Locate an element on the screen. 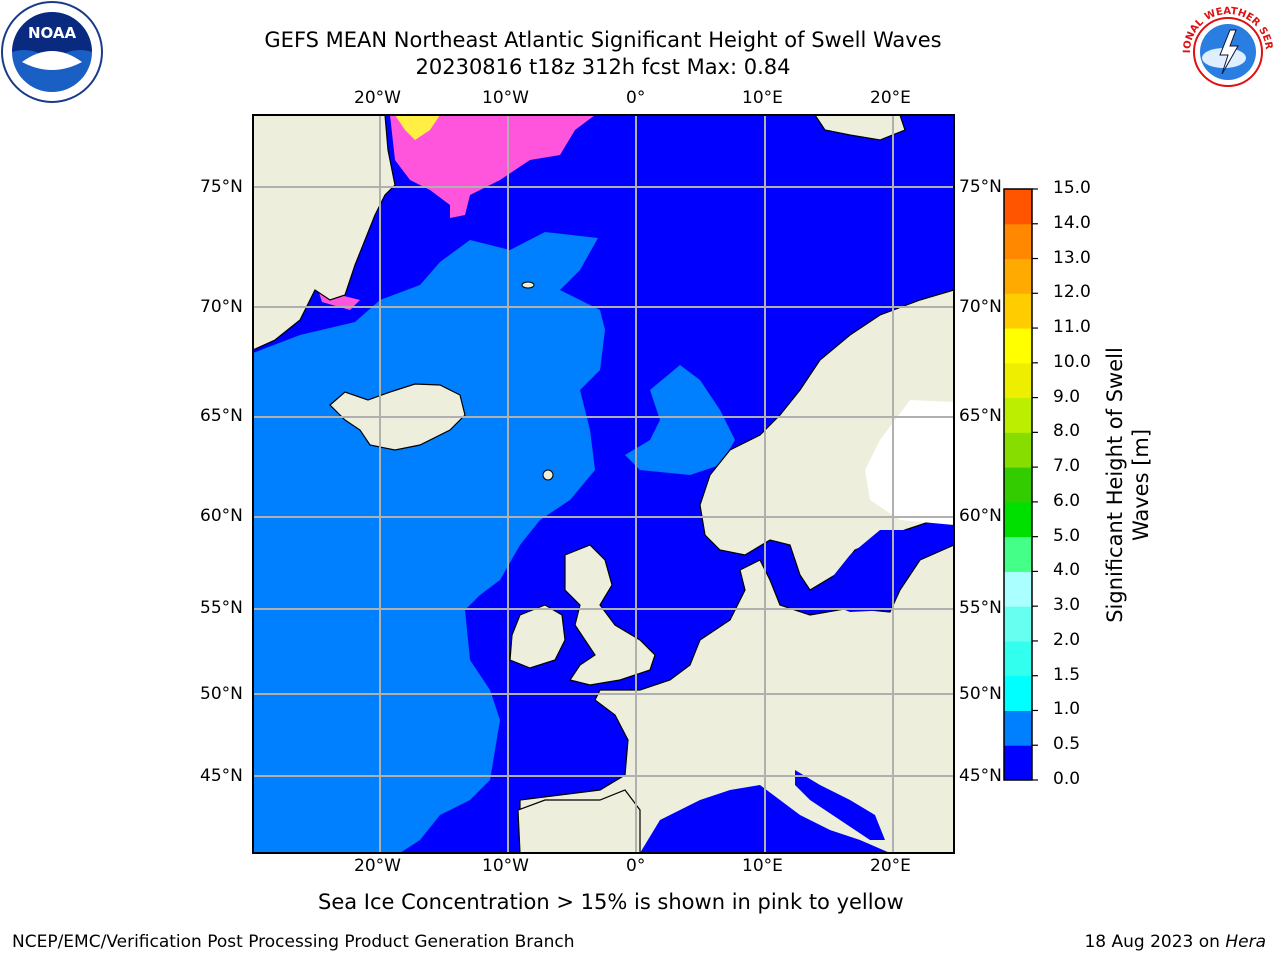  land-jan-mayen is located at coordinates (528, 285).